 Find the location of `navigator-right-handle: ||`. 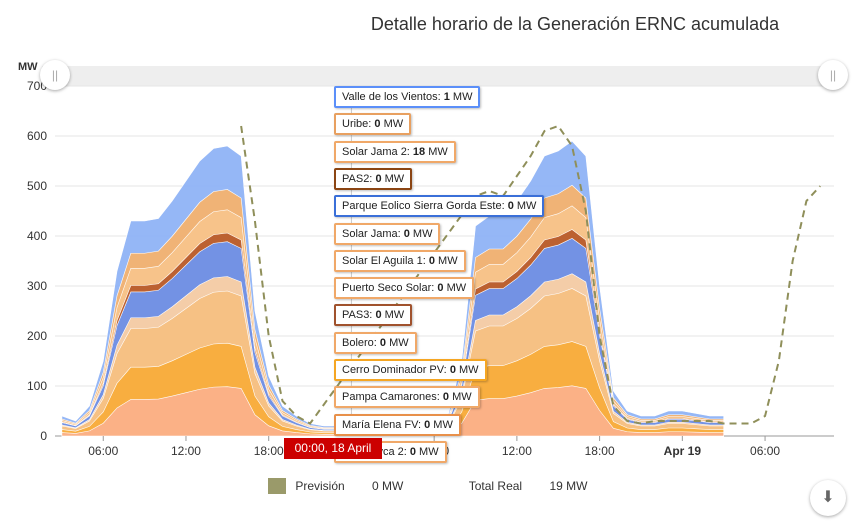

navigator-right-handle: || is located at coordinates (833, 75).